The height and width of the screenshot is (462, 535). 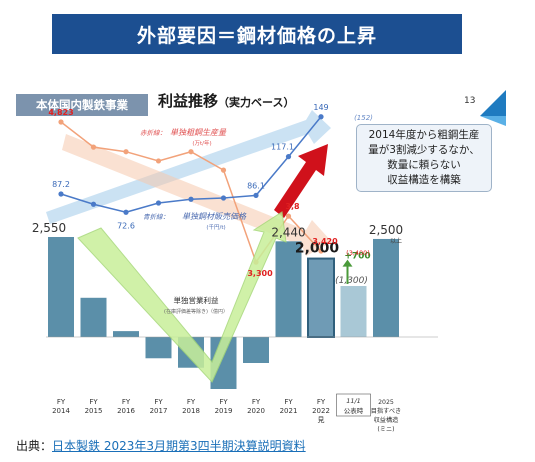 I want to click on green-v-arrow-icon, so click(x=182, y=297).